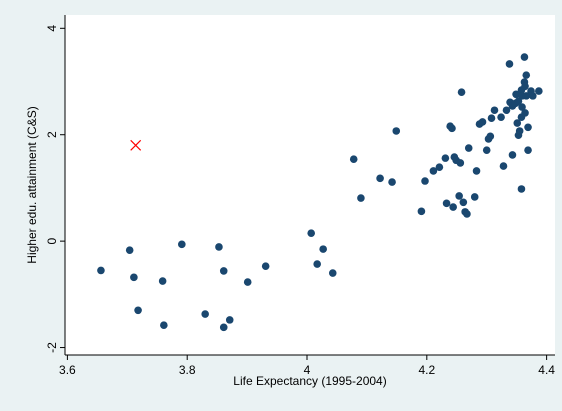 Image resolution: width=562 pixels, height=411 pixels. Describe the element at coordinates (67, 370) in the screenshot. I see `x-tick-label: 3.6` at that location.